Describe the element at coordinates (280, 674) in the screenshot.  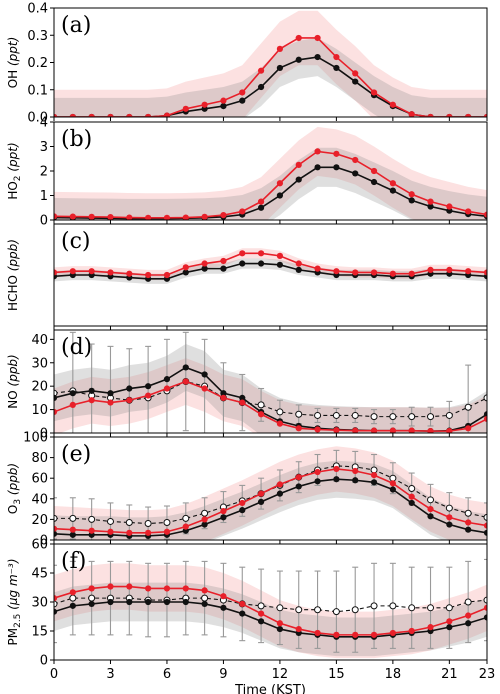
I see `x-tick-label: 12` at that location.